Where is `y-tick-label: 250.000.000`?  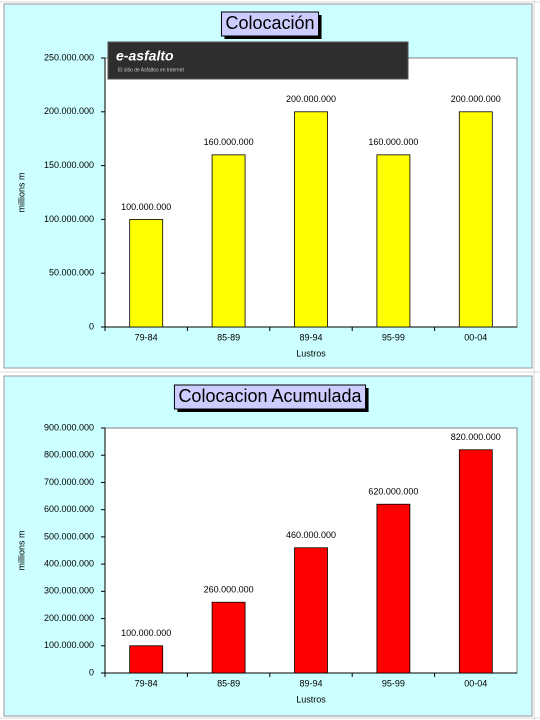 y-tick-label: 250.000.000 is located at coordinates (69, 57).